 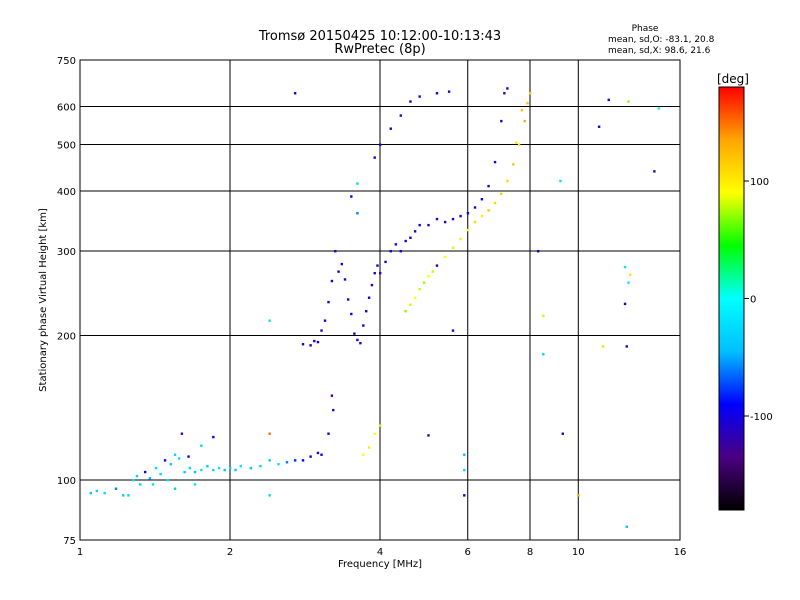 I want to click on colorbar, so click(x=731, y=298).